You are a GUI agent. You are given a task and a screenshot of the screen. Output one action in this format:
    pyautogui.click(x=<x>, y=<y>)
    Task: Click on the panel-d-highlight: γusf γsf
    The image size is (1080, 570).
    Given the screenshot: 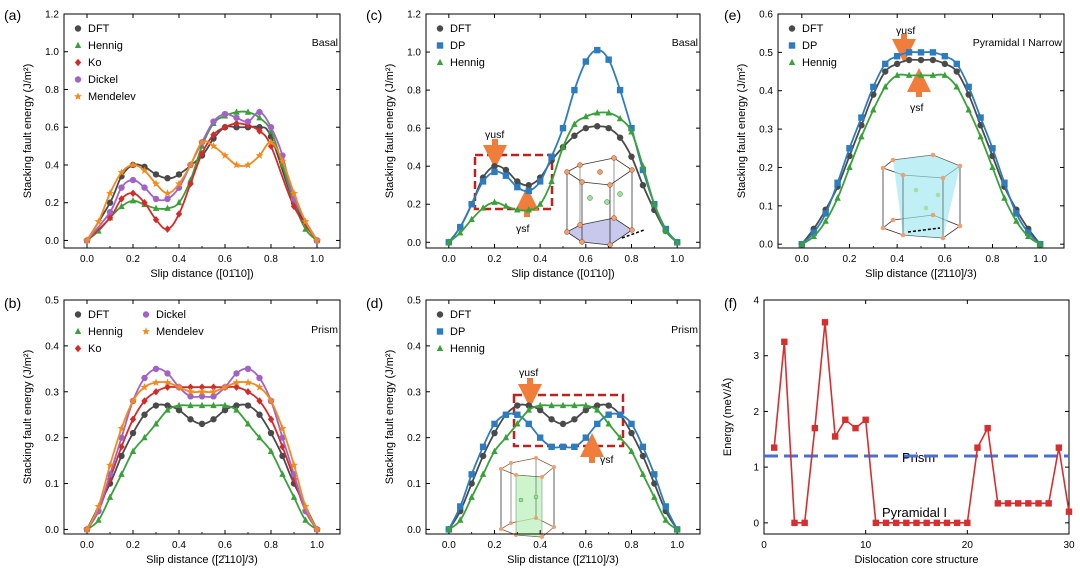 What is the action you would take?
    pyautogui.click(x=568, y=416)
    